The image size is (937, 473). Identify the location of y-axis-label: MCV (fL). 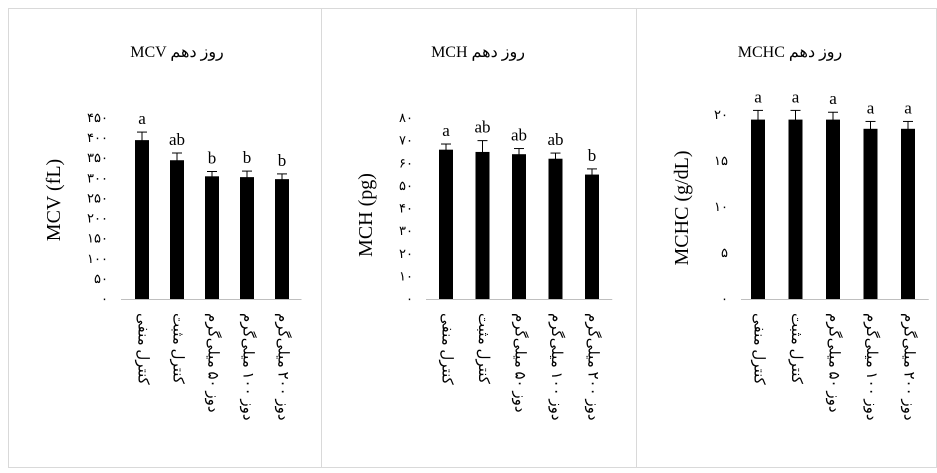
(54, 200).